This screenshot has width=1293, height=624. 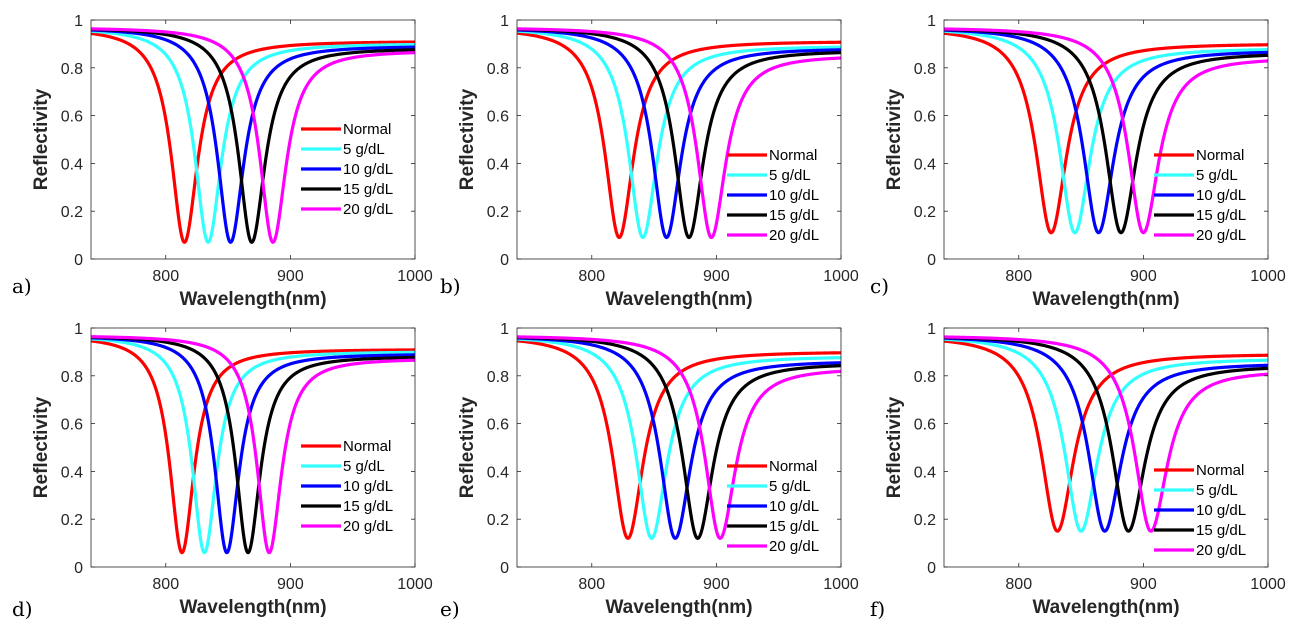 What do you see at coordinates (879, 286) in the screenshot?
I see `panel-letter: c)` at bounding box center [879, 286].